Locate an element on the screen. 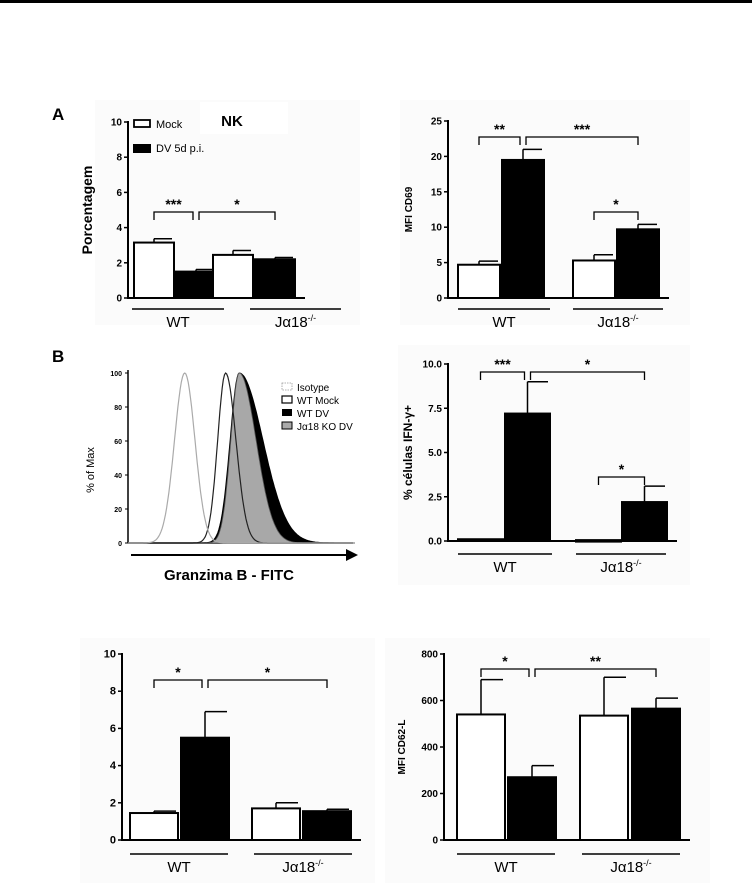  y-axis-label: % células IFN-γ+ is located at coordinates (408, 452).